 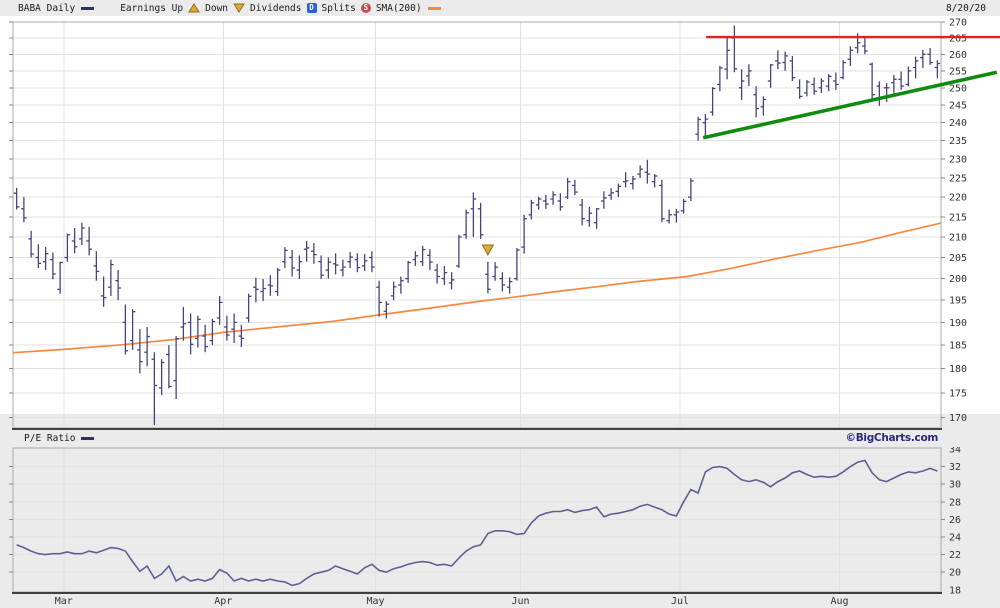 What do you see at coordinates (955, 450) in the screenshot?
I see `pe-axis-label: 34` at bounding box center [955, 450].